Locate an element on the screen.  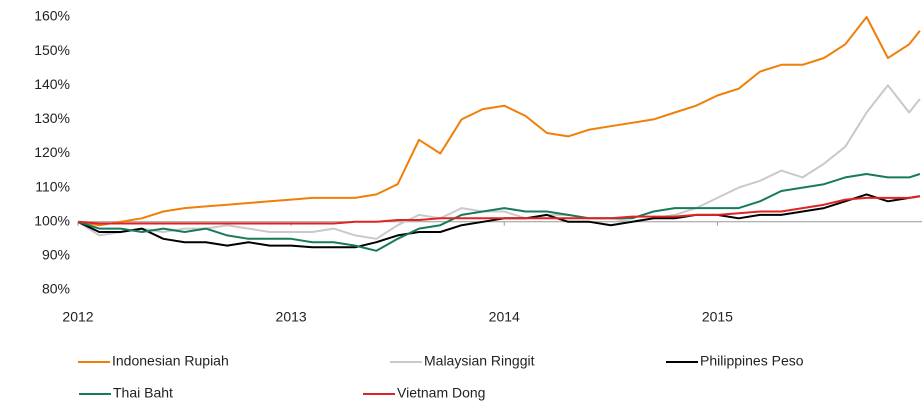
x-tick-label: 2015 is located at coordinates (717, 317).